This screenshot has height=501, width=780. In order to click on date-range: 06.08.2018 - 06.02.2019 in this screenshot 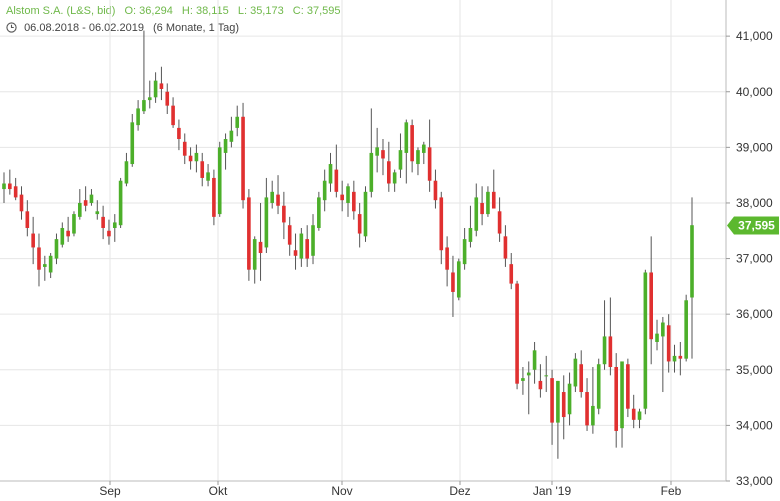, I will do `click(84, 28)`.